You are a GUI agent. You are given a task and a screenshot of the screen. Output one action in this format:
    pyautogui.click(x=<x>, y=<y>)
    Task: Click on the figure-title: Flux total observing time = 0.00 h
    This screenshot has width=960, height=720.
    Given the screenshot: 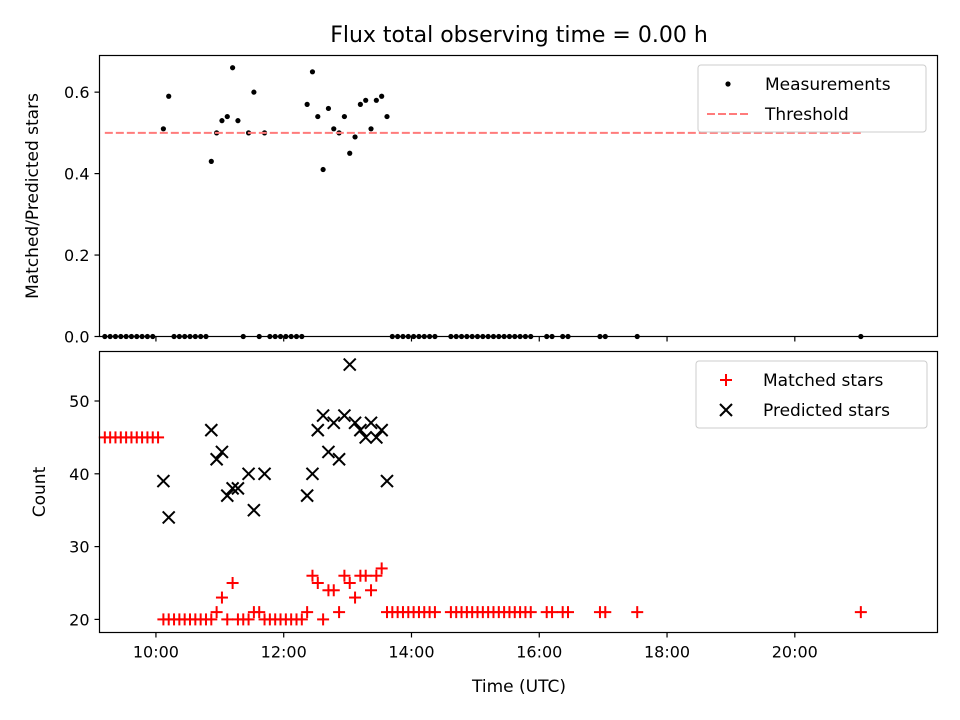 What is the action you would take?
    pyautogui.click(x=519, y=35)
    